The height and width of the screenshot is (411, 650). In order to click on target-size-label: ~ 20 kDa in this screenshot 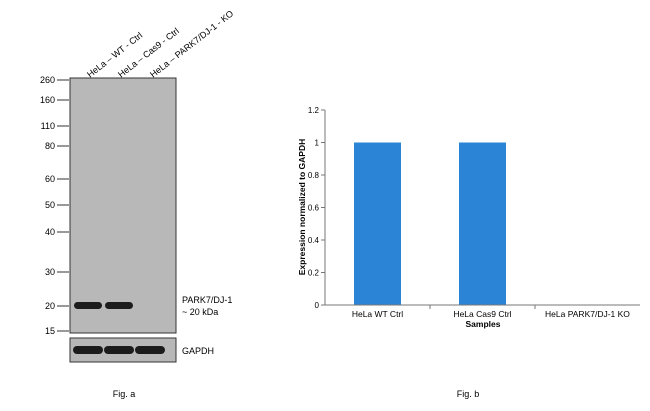, I will do `click(200, 312)`.